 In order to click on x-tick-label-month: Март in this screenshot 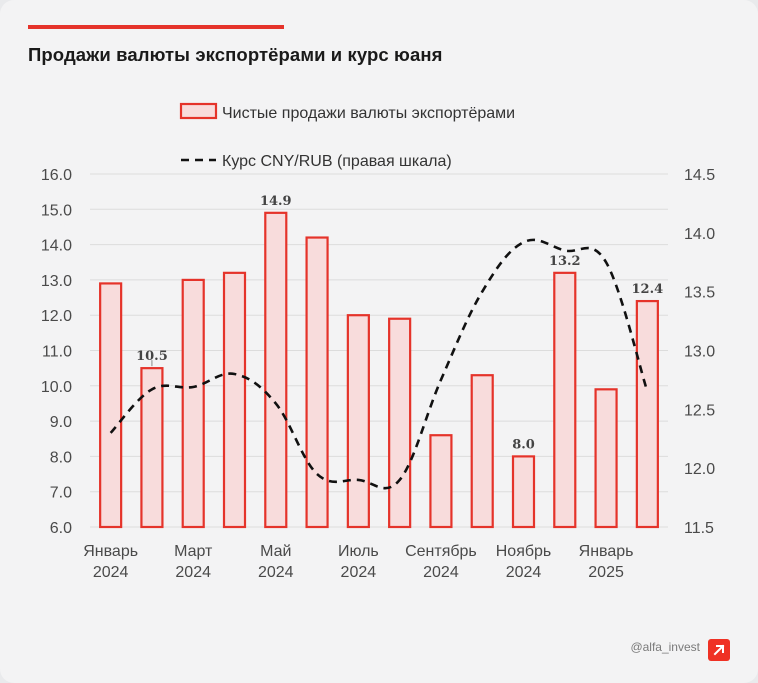, I will do `click(193, 551)`.